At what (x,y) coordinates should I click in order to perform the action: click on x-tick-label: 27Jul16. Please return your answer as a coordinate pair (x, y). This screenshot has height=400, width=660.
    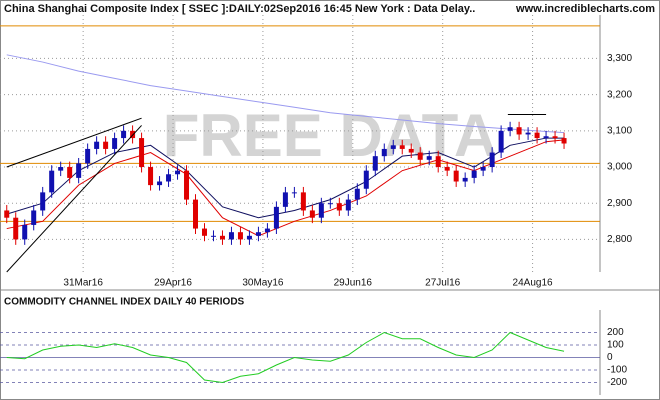
    Looking at the image, I should click on (442, 283).